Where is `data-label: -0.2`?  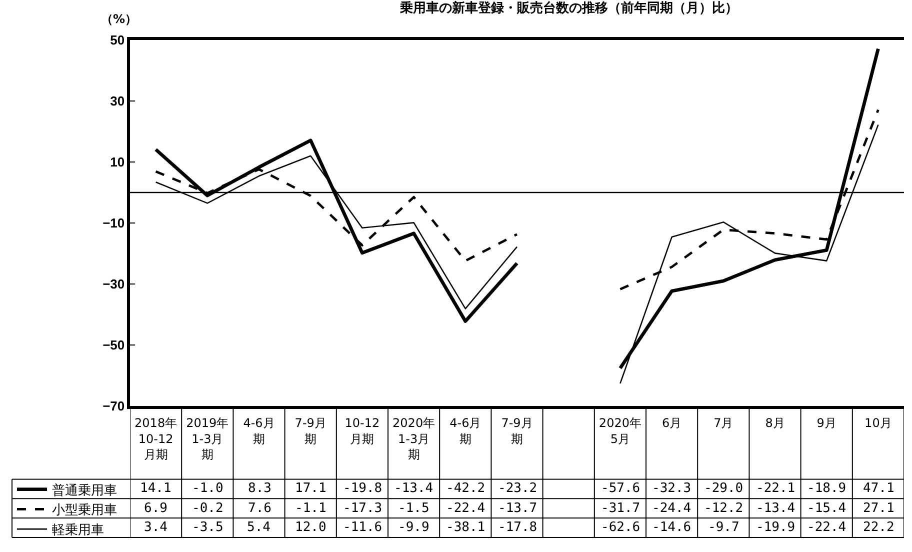
data-label: -0.2 is located at coordinates (208, 508).